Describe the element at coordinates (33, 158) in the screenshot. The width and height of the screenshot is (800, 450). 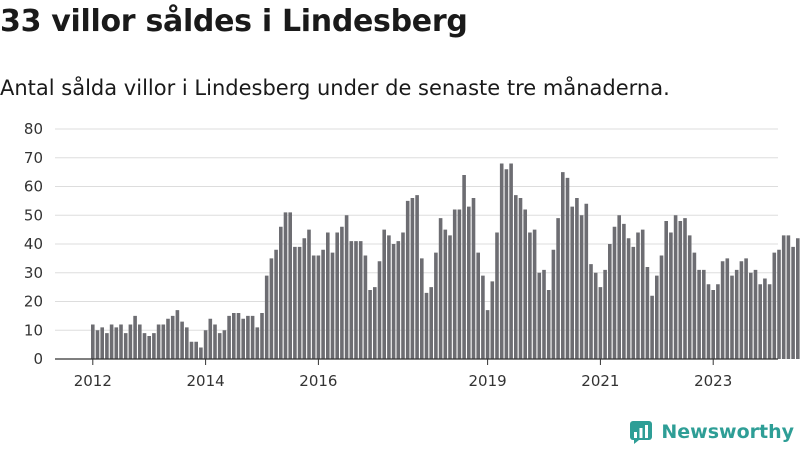
I see `y-tick-label: 70` at that location.